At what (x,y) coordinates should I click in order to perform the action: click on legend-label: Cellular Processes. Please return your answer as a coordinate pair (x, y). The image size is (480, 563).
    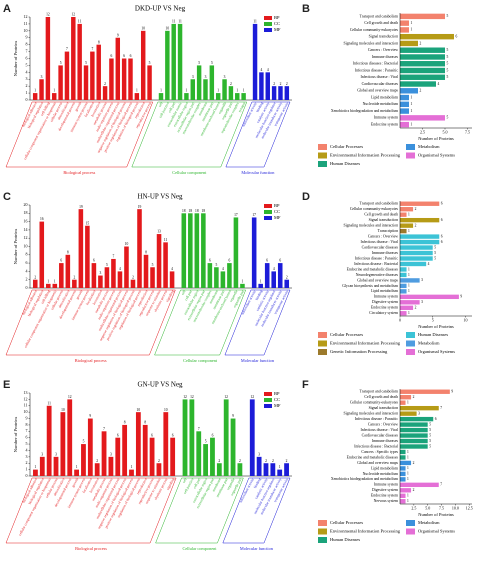
    Looking at the image, I should click on (346, 334).